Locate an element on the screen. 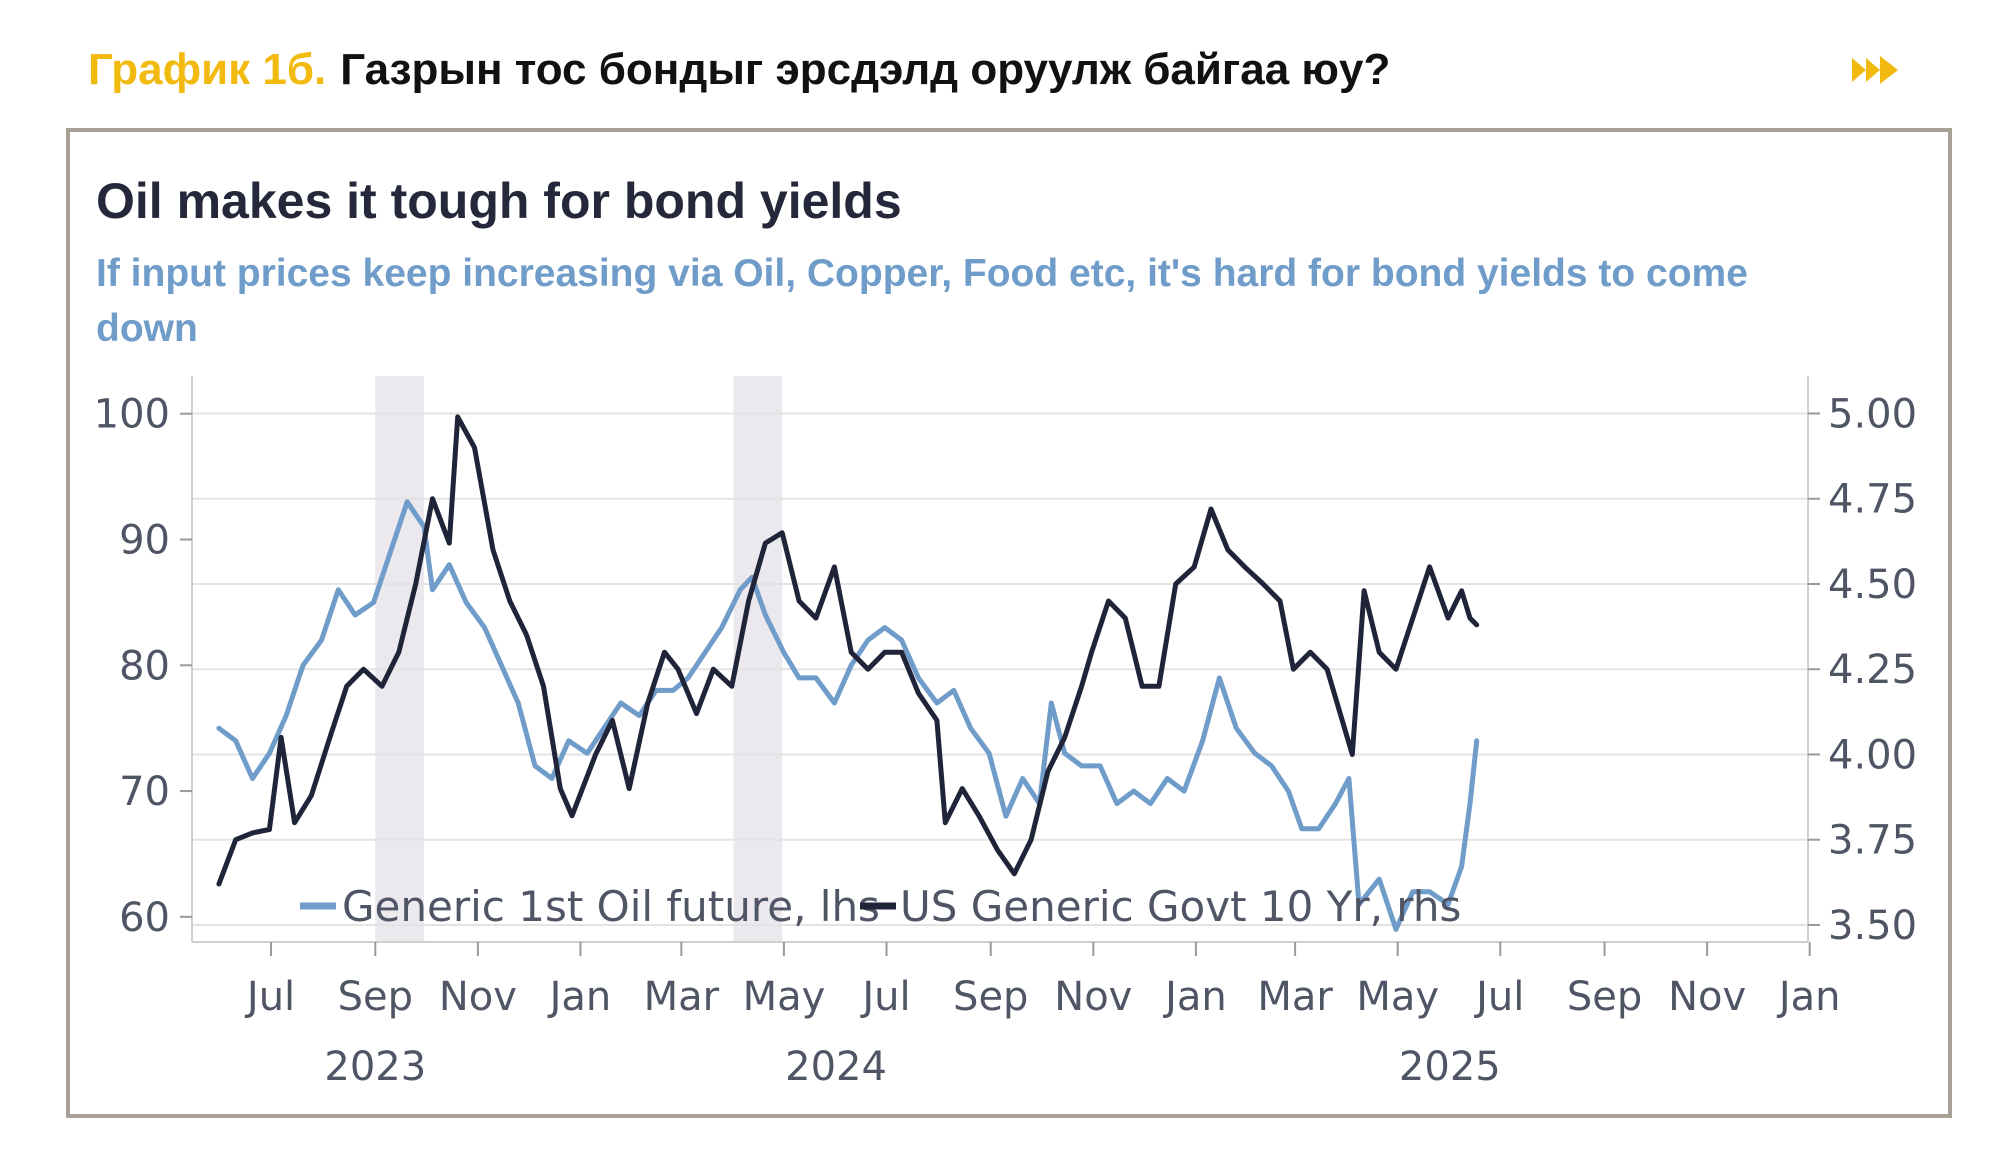 The height and width of the screenshot is (1166, 2011). legend-label: Generic 1st Oil future, lhs is located at coordinates (611, 906).